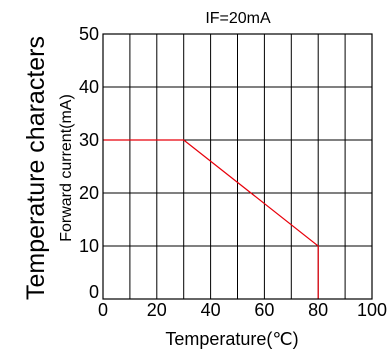  What do you see at coordinates (66, 168) in the screenshot?
I see `y-axis-label: Forward current(mA)` at bounding box center [66, 168].